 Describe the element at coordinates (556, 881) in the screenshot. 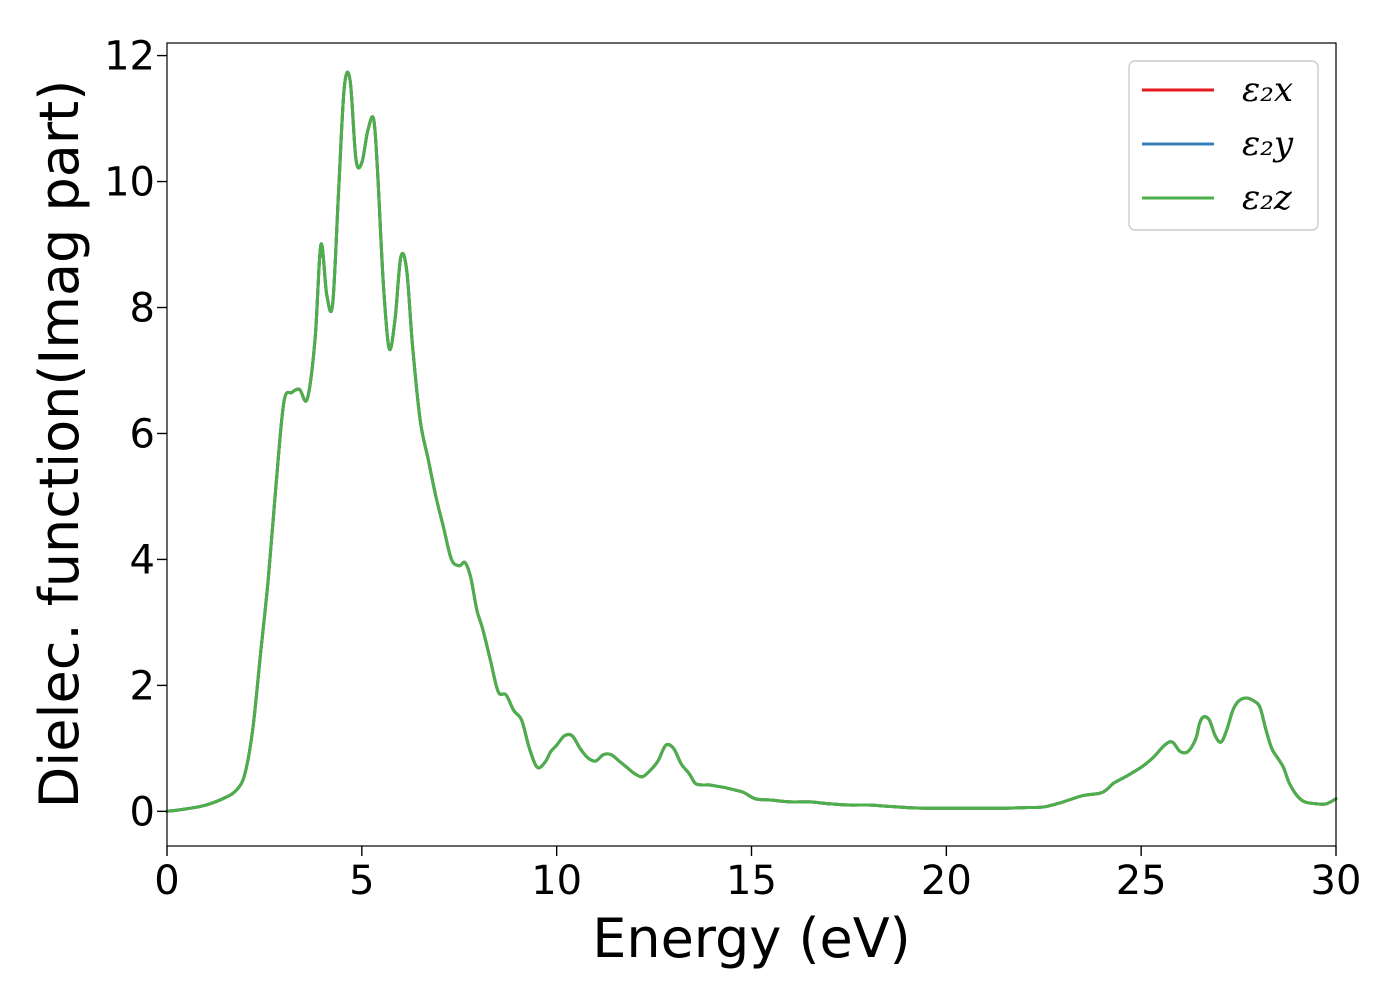

I see `x-tick-label: 10` at that location.